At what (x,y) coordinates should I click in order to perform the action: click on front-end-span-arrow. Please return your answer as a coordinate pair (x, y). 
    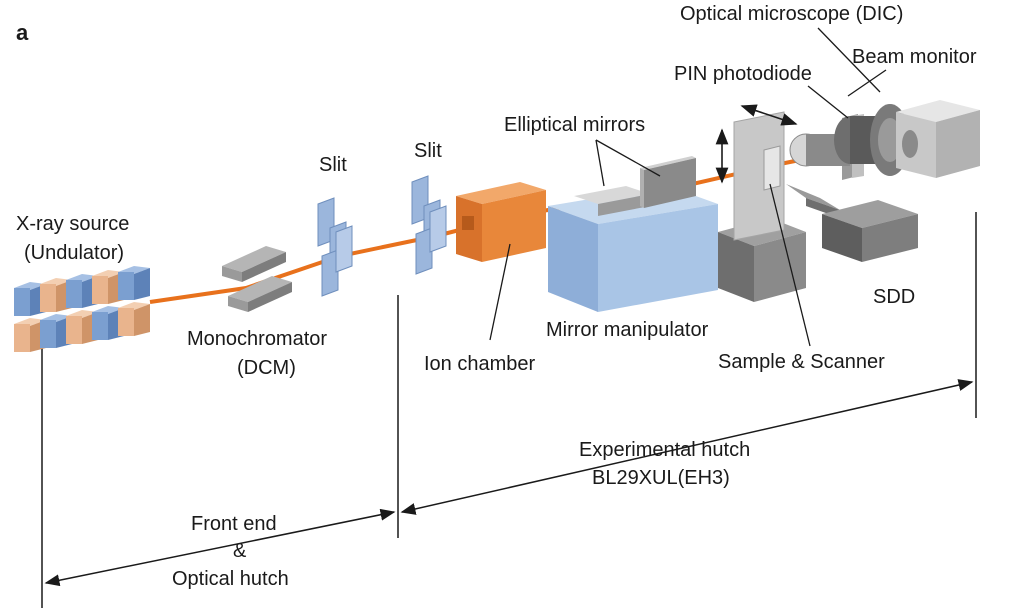
    Looking at the image, I should click on (220, 547).